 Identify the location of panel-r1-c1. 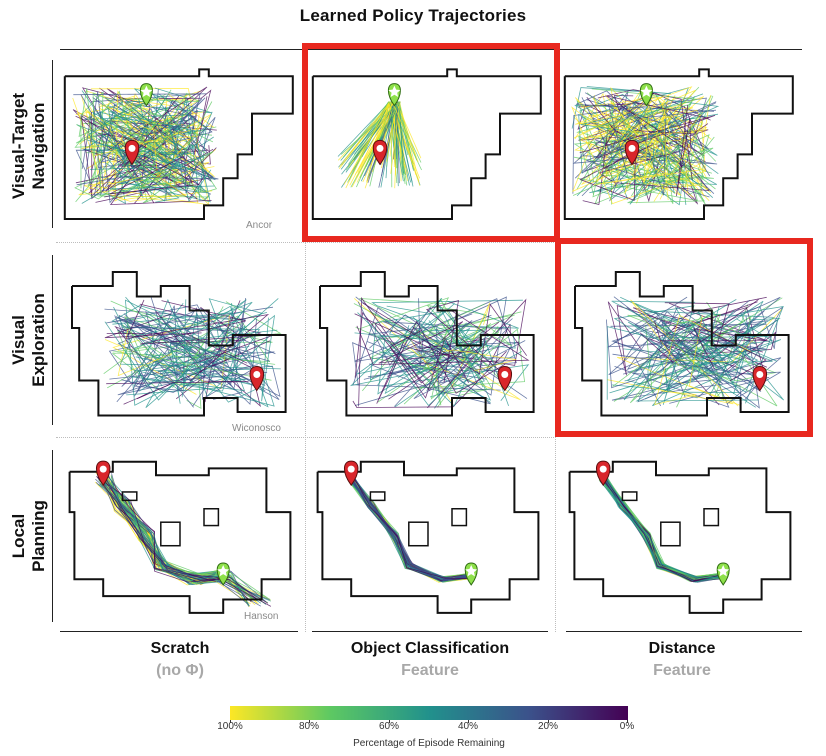
(180, 151).